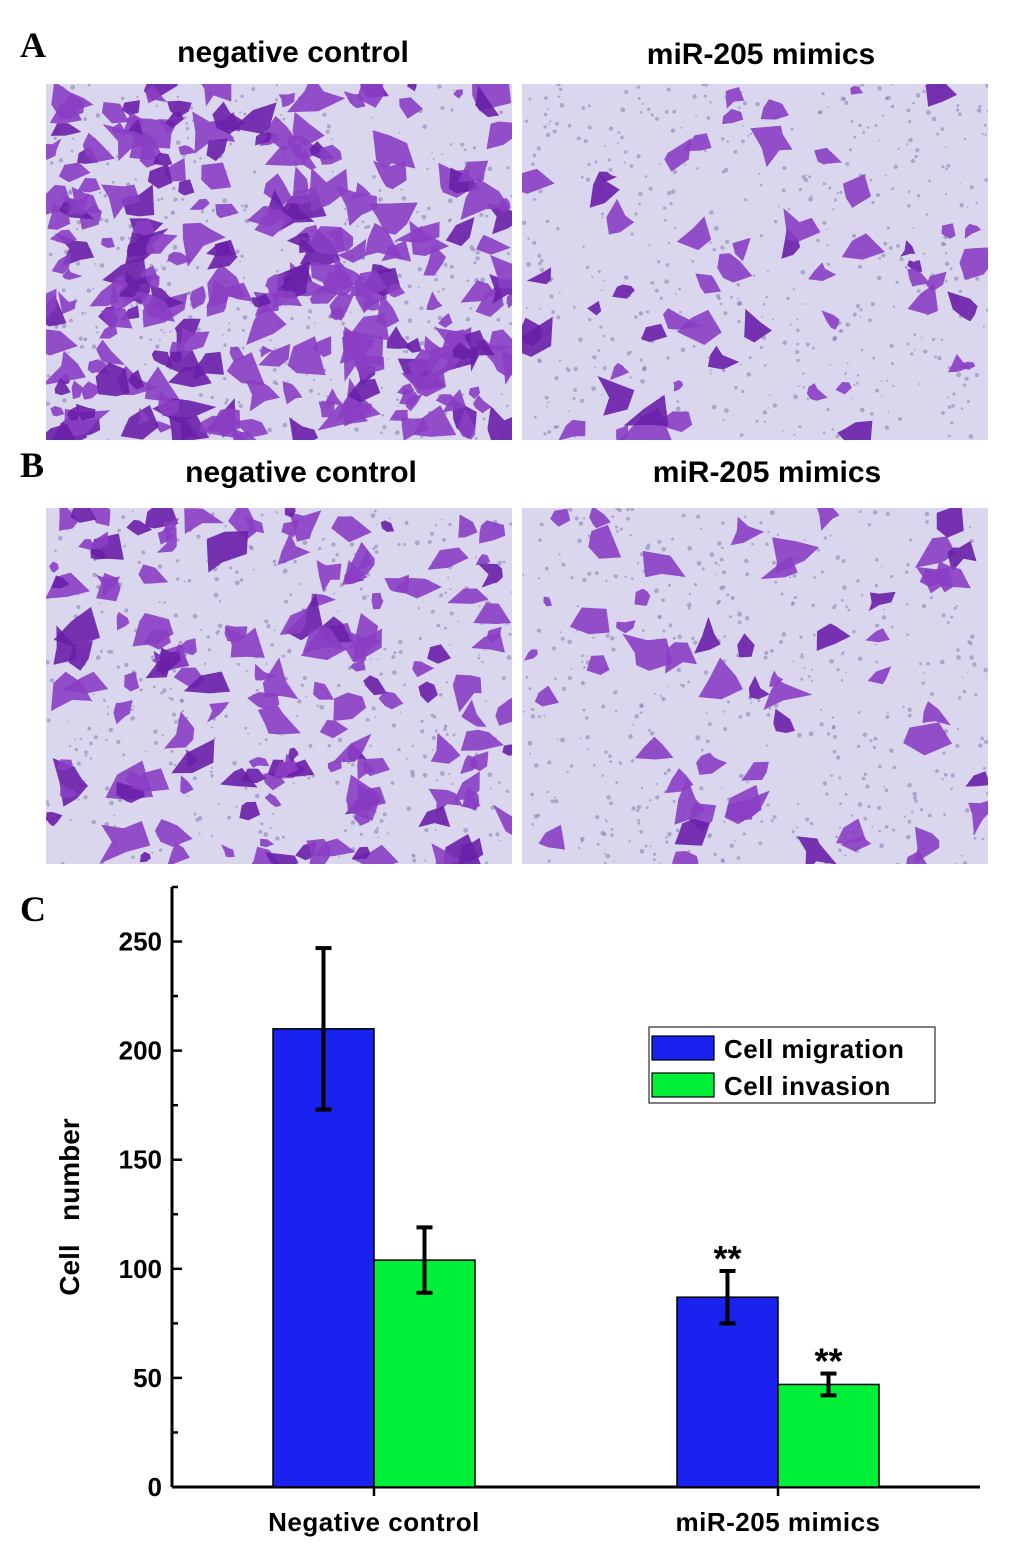 Image resolution: width=1033 pixels, height=1543 pixels. Describe the element at coordinates (155, 1487) in the screenshot. I see `y-tick-label: 0` at that location.